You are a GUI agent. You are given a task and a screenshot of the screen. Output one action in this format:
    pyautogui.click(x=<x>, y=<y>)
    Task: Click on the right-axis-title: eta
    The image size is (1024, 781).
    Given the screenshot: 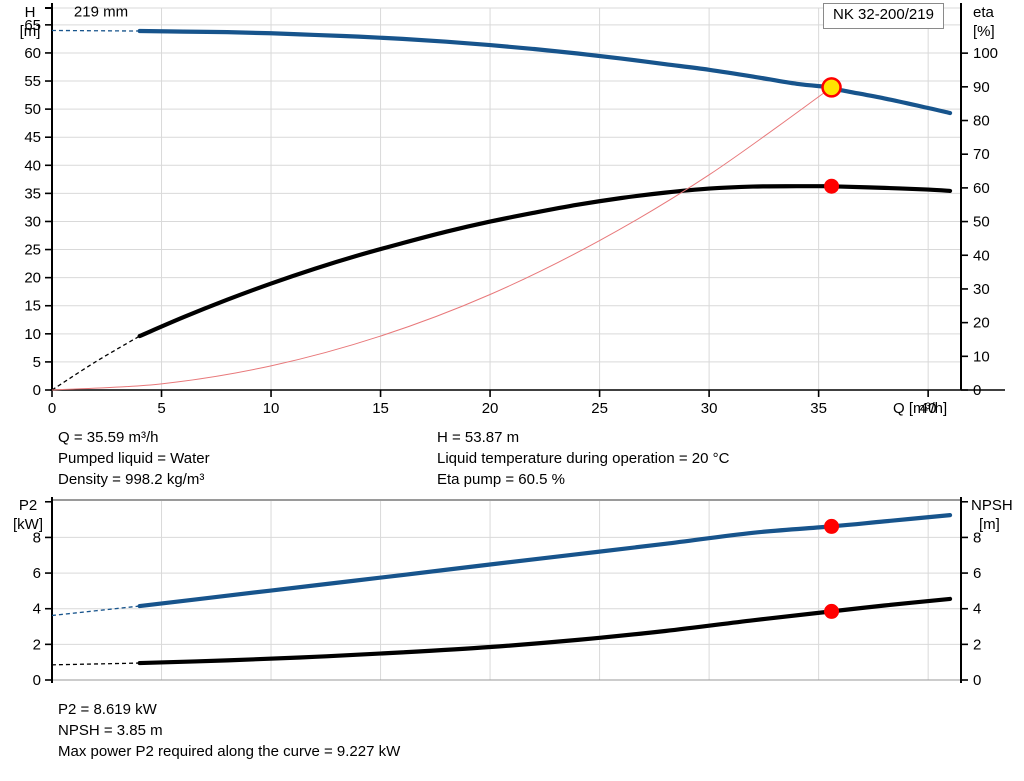 What is the action you would take?
    pyautogui.click(x=984, y=12)
    